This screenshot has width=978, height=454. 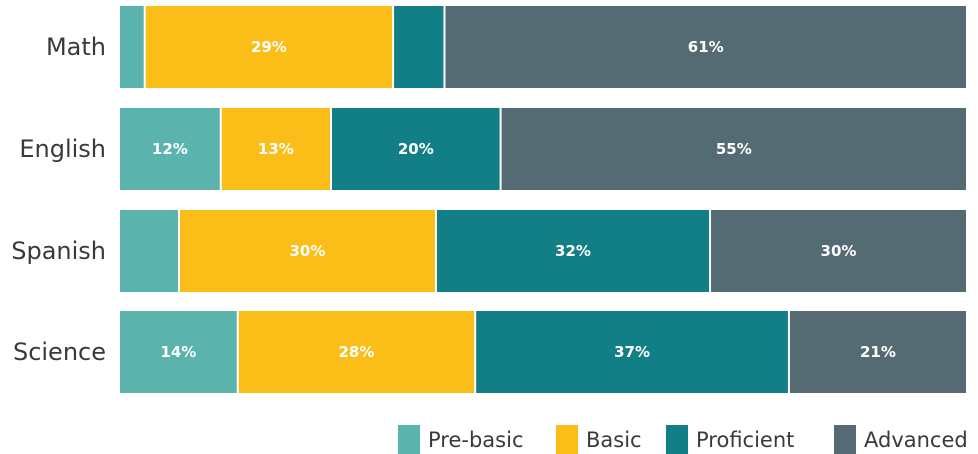 I want to click on data-label-spanish-proficient: 32%, so click(x=573, y=251).